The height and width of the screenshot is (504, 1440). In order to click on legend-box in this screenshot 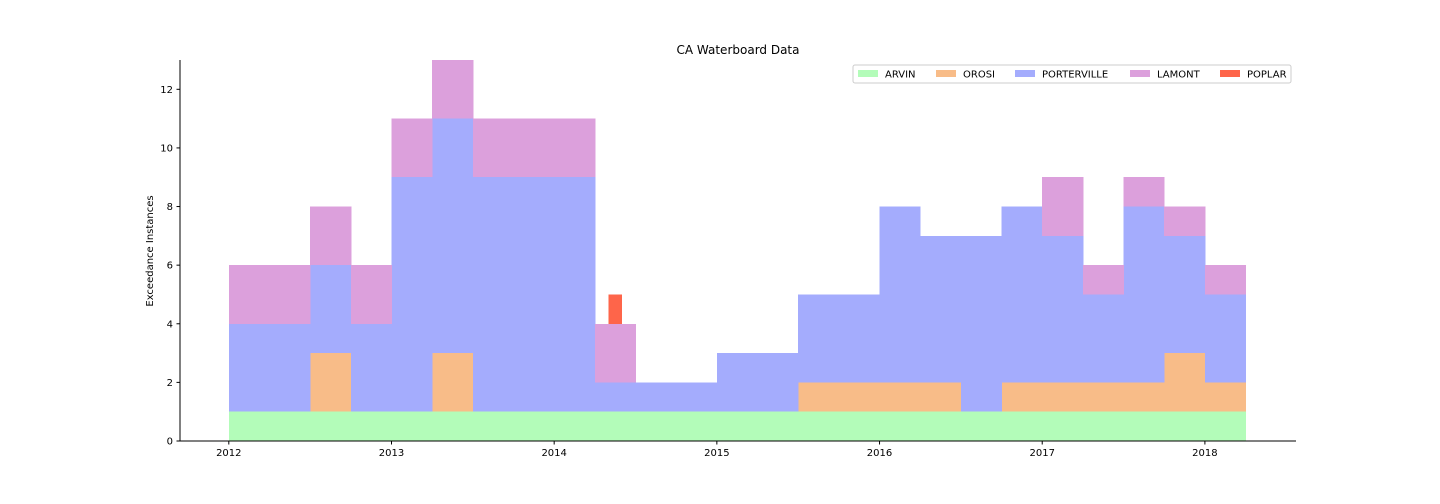, I will do `click(1072, 74)`.